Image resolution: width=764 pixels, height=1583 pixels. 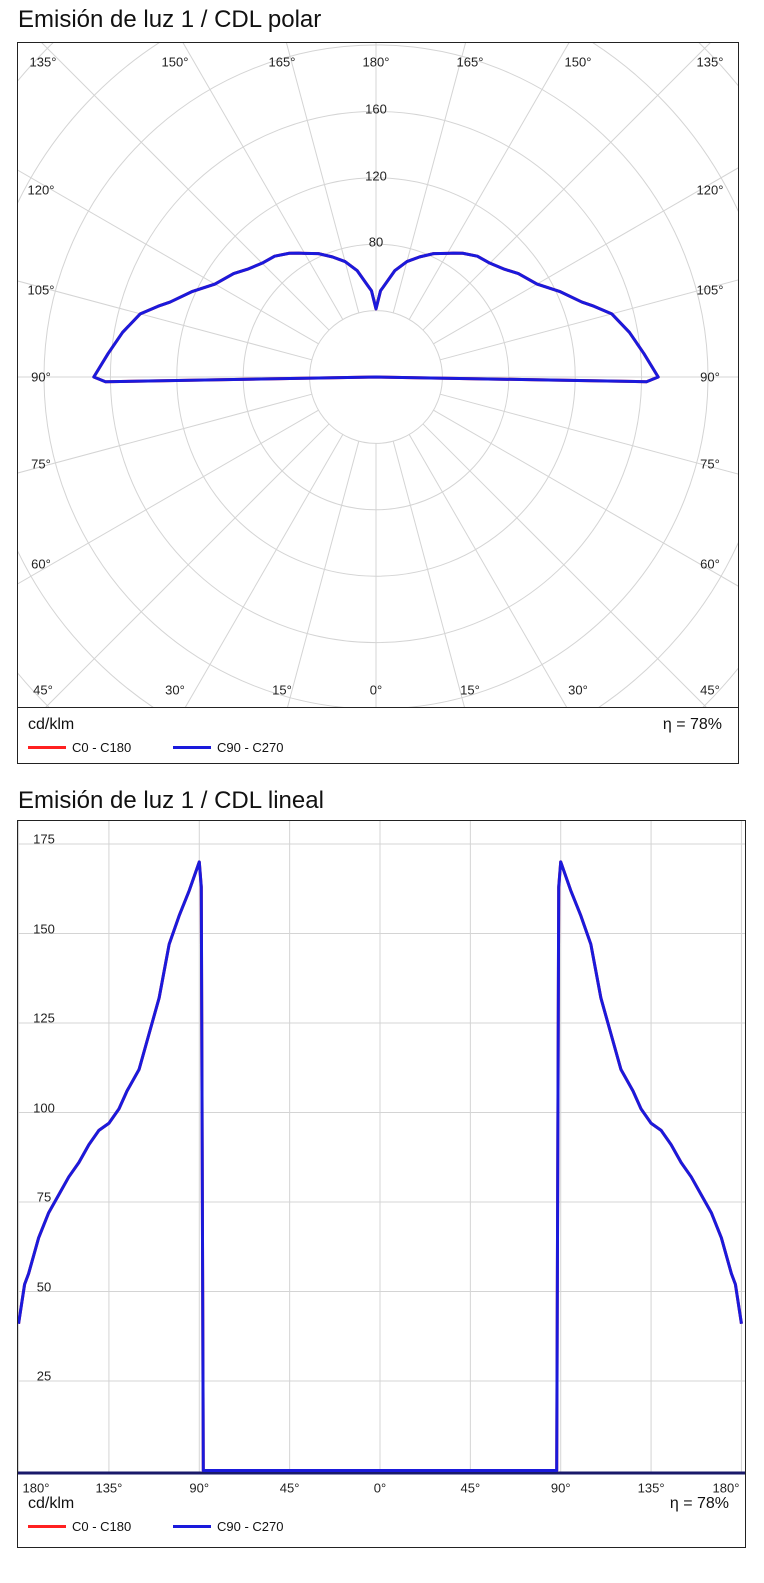 I want to click on y-tick-label: 50, so click(x=44, y=1286).